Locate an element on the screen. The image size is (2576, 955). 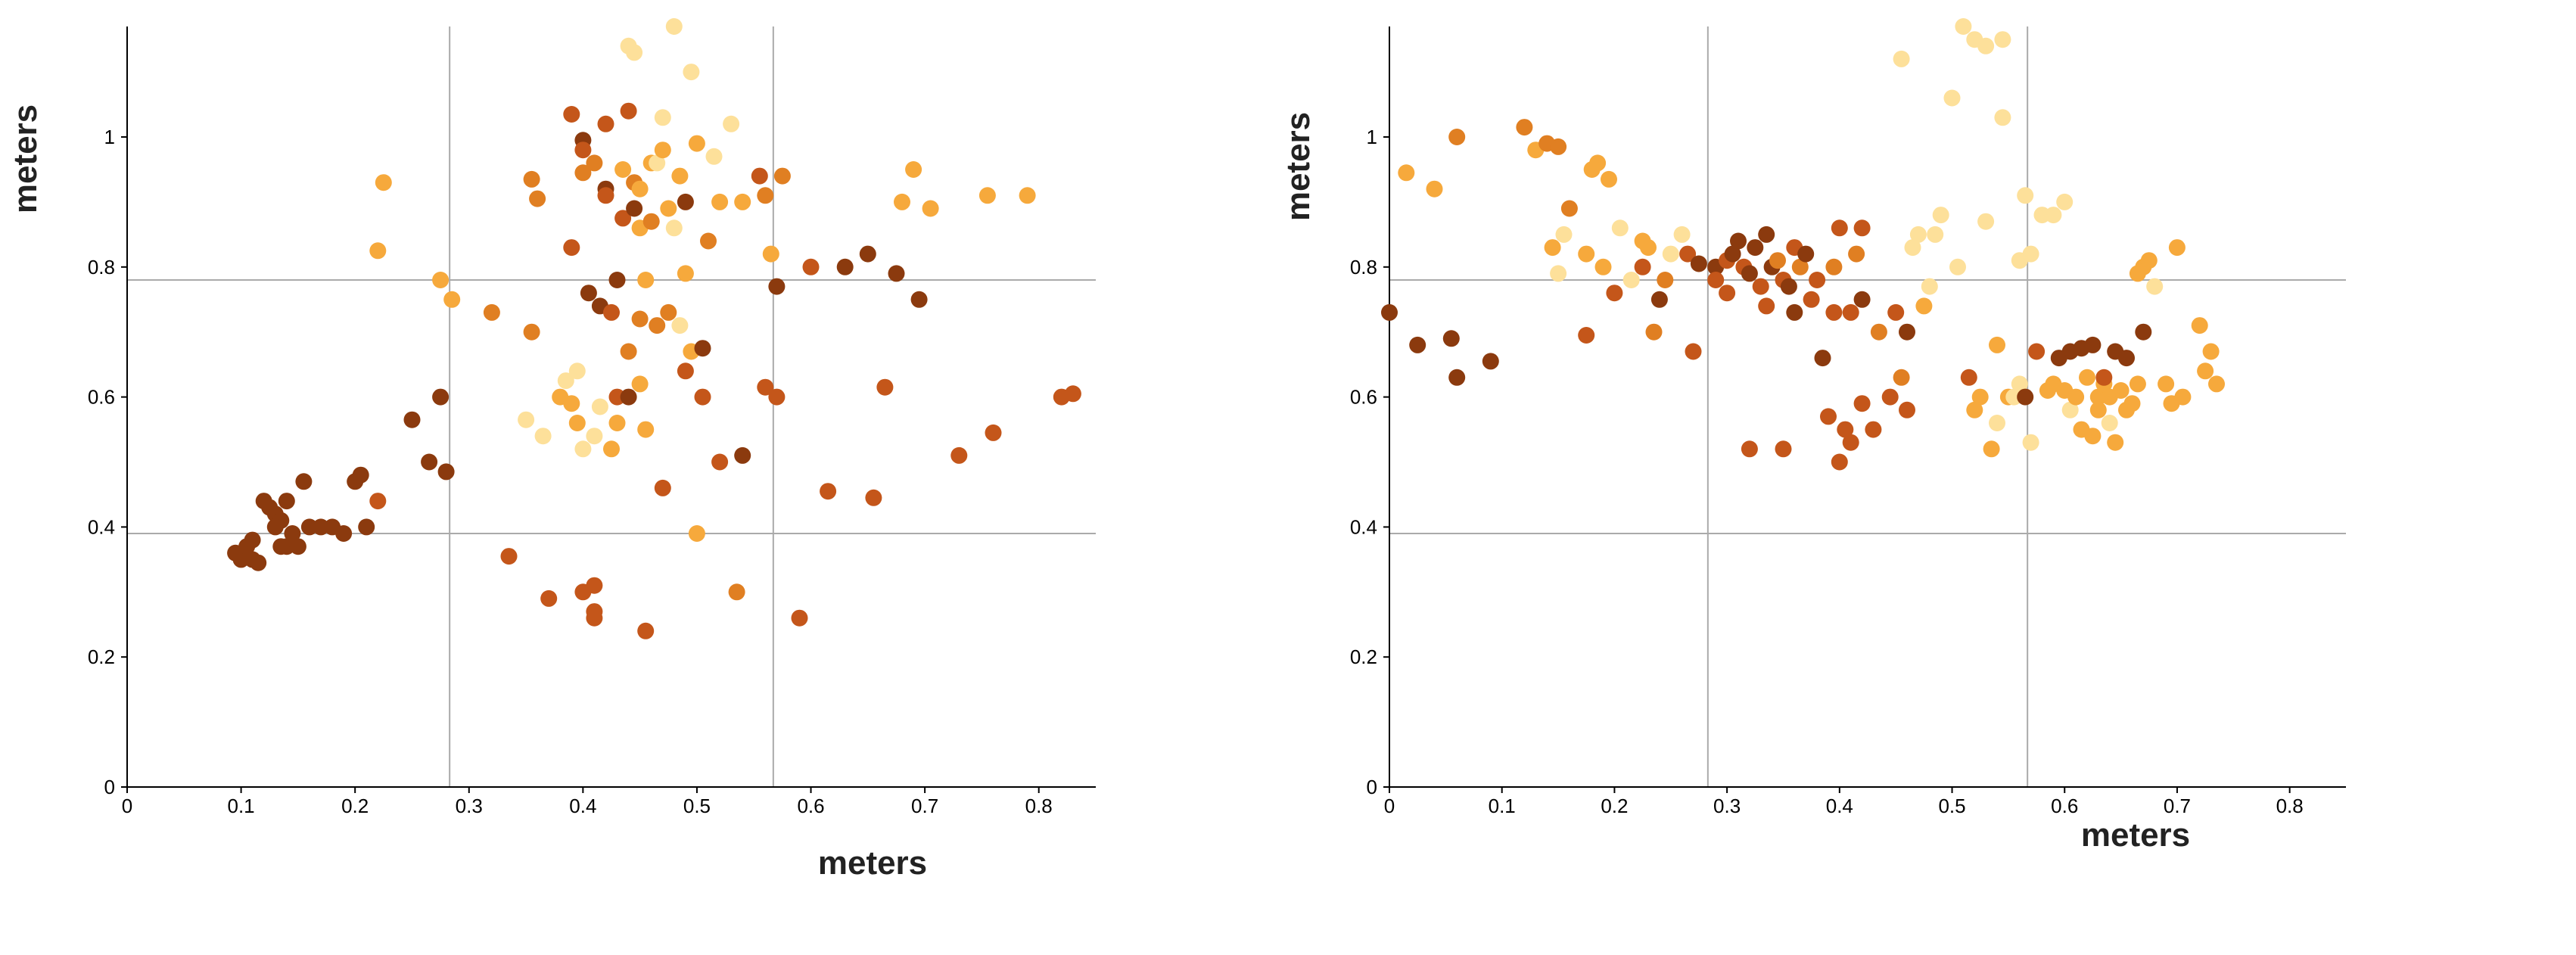
x-tick-label: 0.1 is located at coordinates (1502, 806).